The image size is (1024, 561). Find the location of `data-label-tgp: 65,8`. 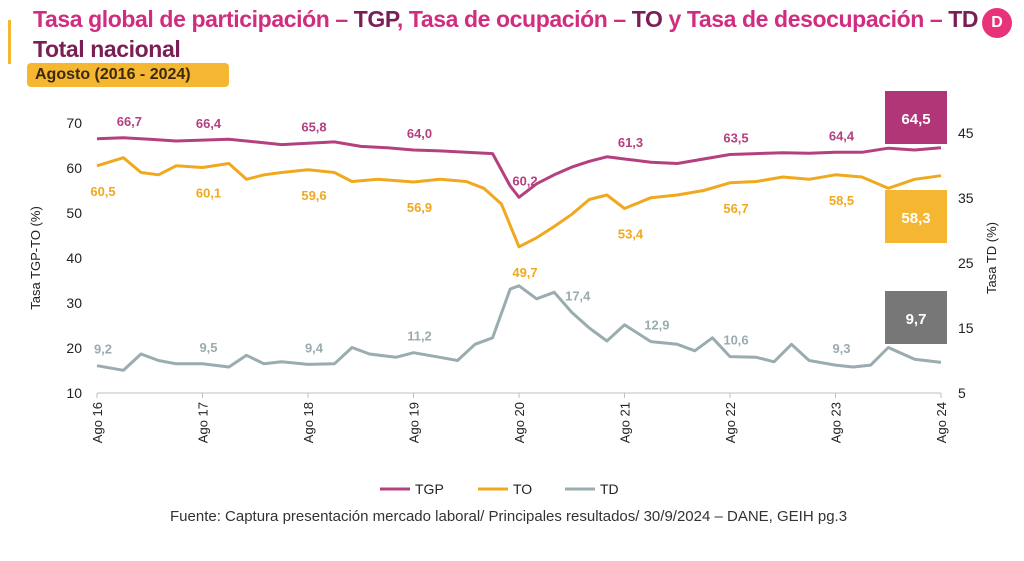

data-label-tgp: 65,8 is located at coordinates (313, 126).